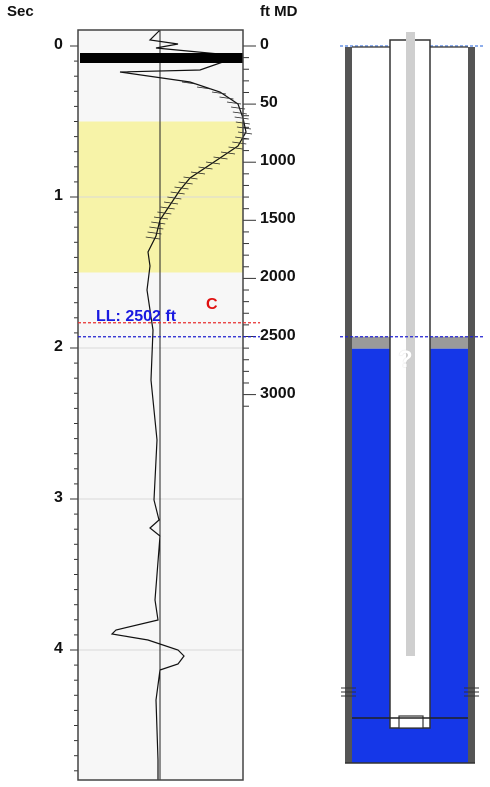  I want to click on liquid-level-label: LL: 2502 ft, so click(136, 316).